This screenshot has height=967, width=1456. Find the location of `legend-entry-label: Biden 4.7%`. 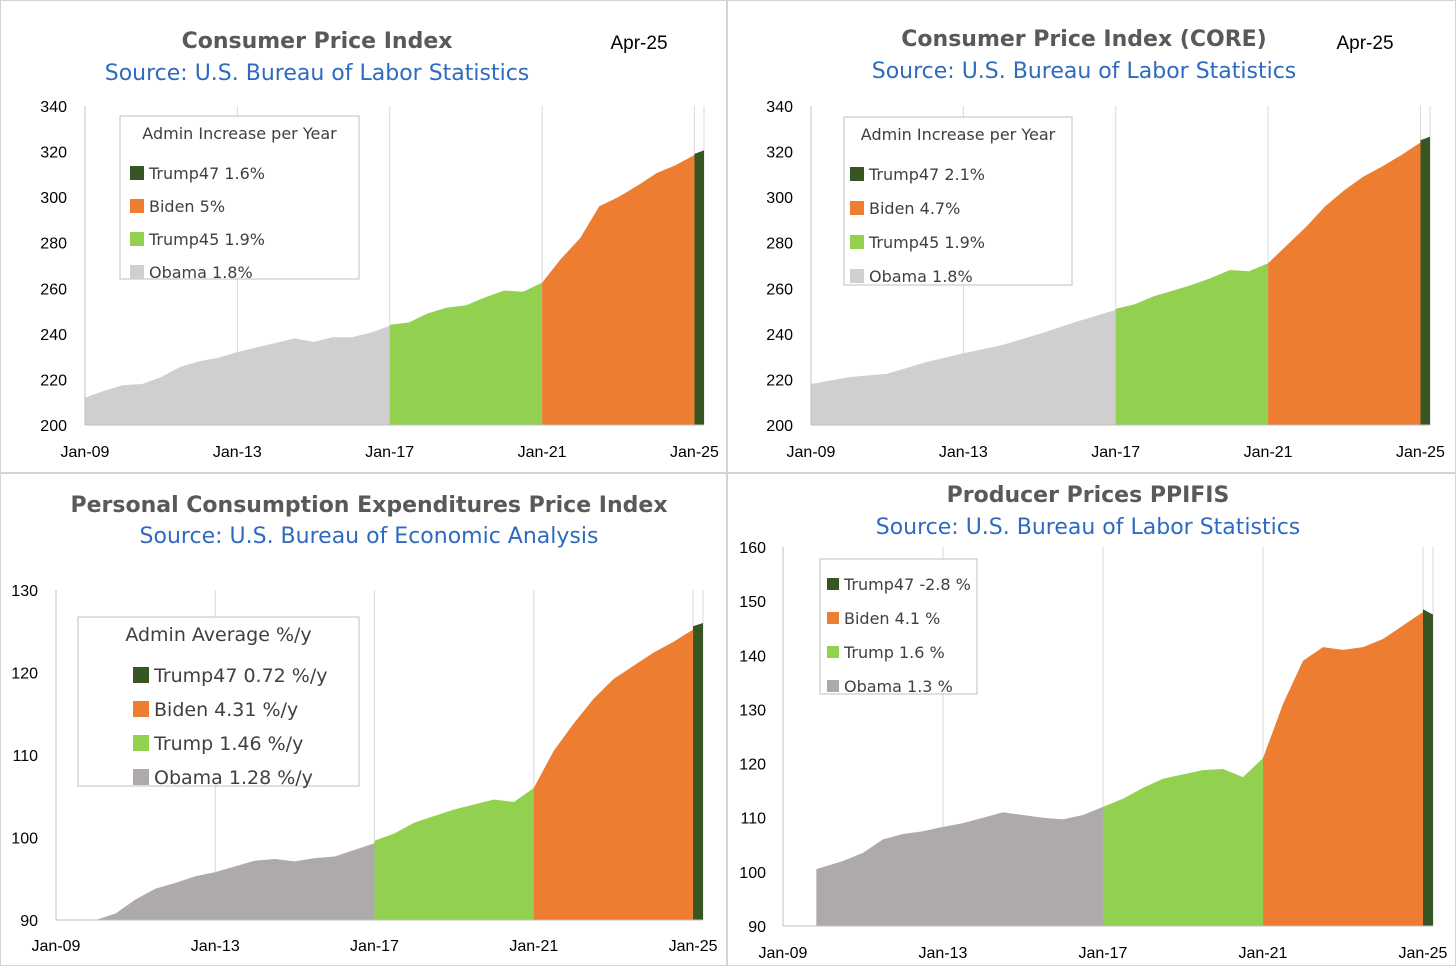

legend-entry-label: Biden 4.7% is located at coordinates (914, 208).